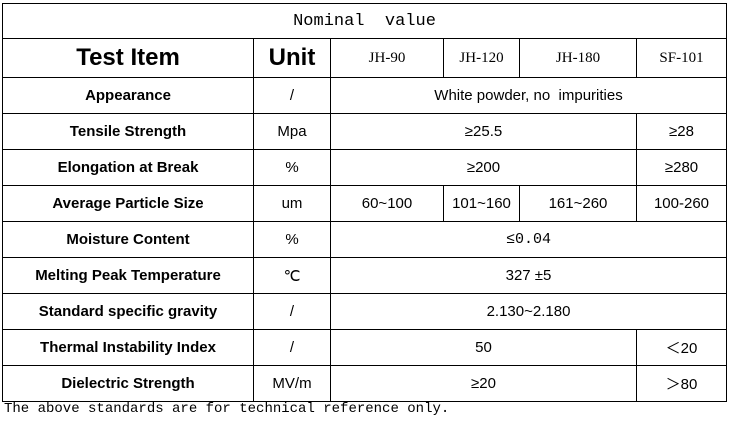  What do you see at coordinates (128, 347) in the screenshot?
I see `cell: Thermal Instability Index` at bounding box center [128, 347].